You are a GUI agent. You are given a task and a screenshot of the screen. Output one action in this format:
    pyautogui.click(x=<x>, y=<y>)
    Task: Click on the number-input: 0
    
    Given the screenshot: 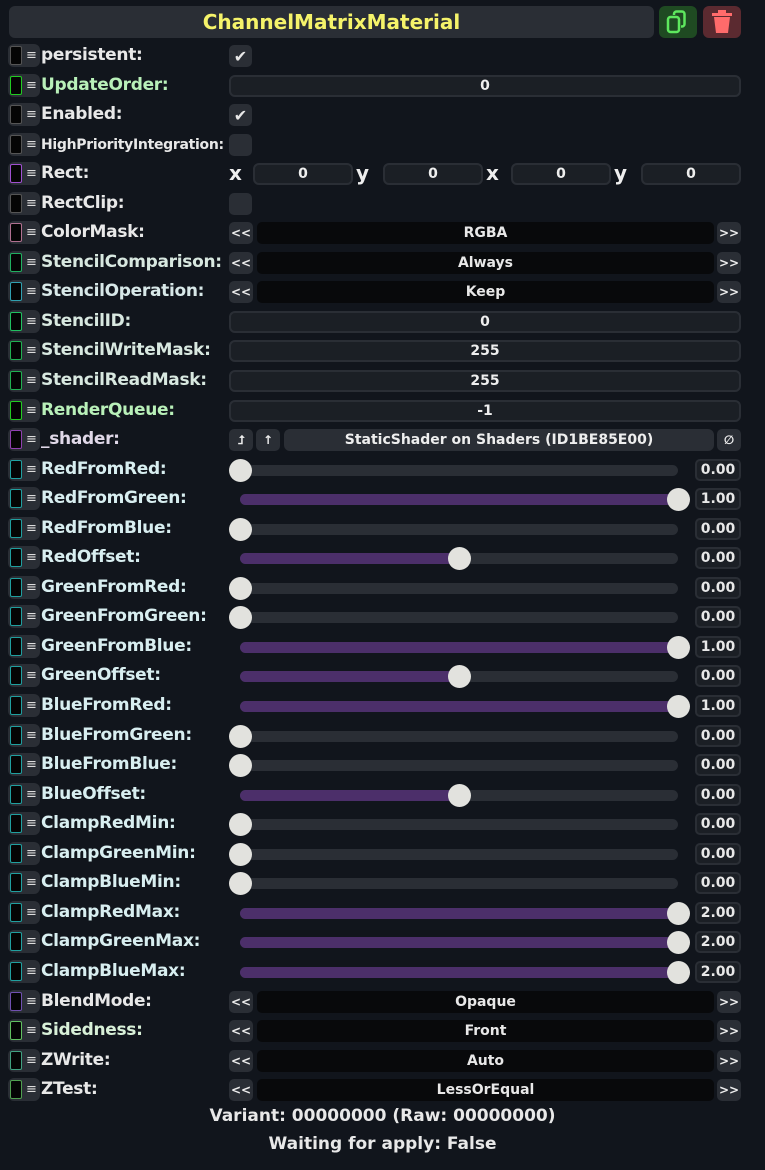 What is the action you would take?
    pyautogui.click(x=485, y=321)
    